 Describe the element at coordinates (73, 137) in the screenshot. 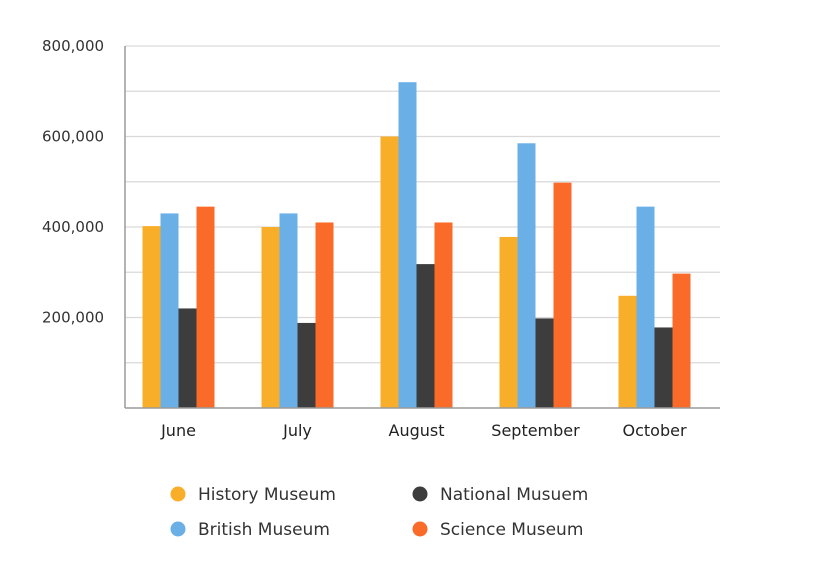

I see `y-tick-label: 600,000` at that location.